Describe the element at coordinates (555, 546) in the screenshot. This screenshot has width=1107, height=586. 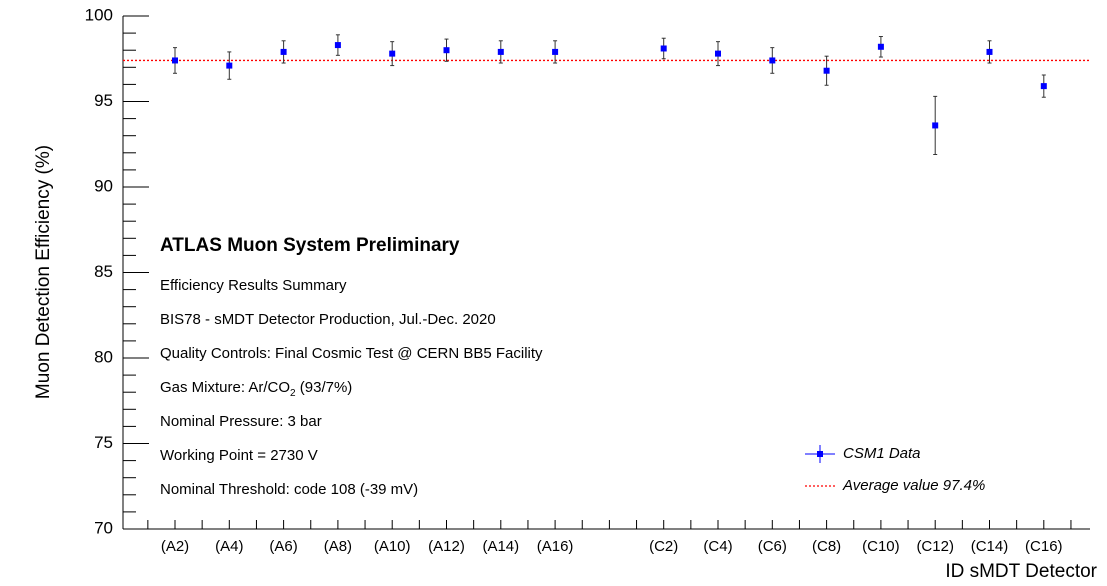
I see `x-tick-label: (A16)` at that location.